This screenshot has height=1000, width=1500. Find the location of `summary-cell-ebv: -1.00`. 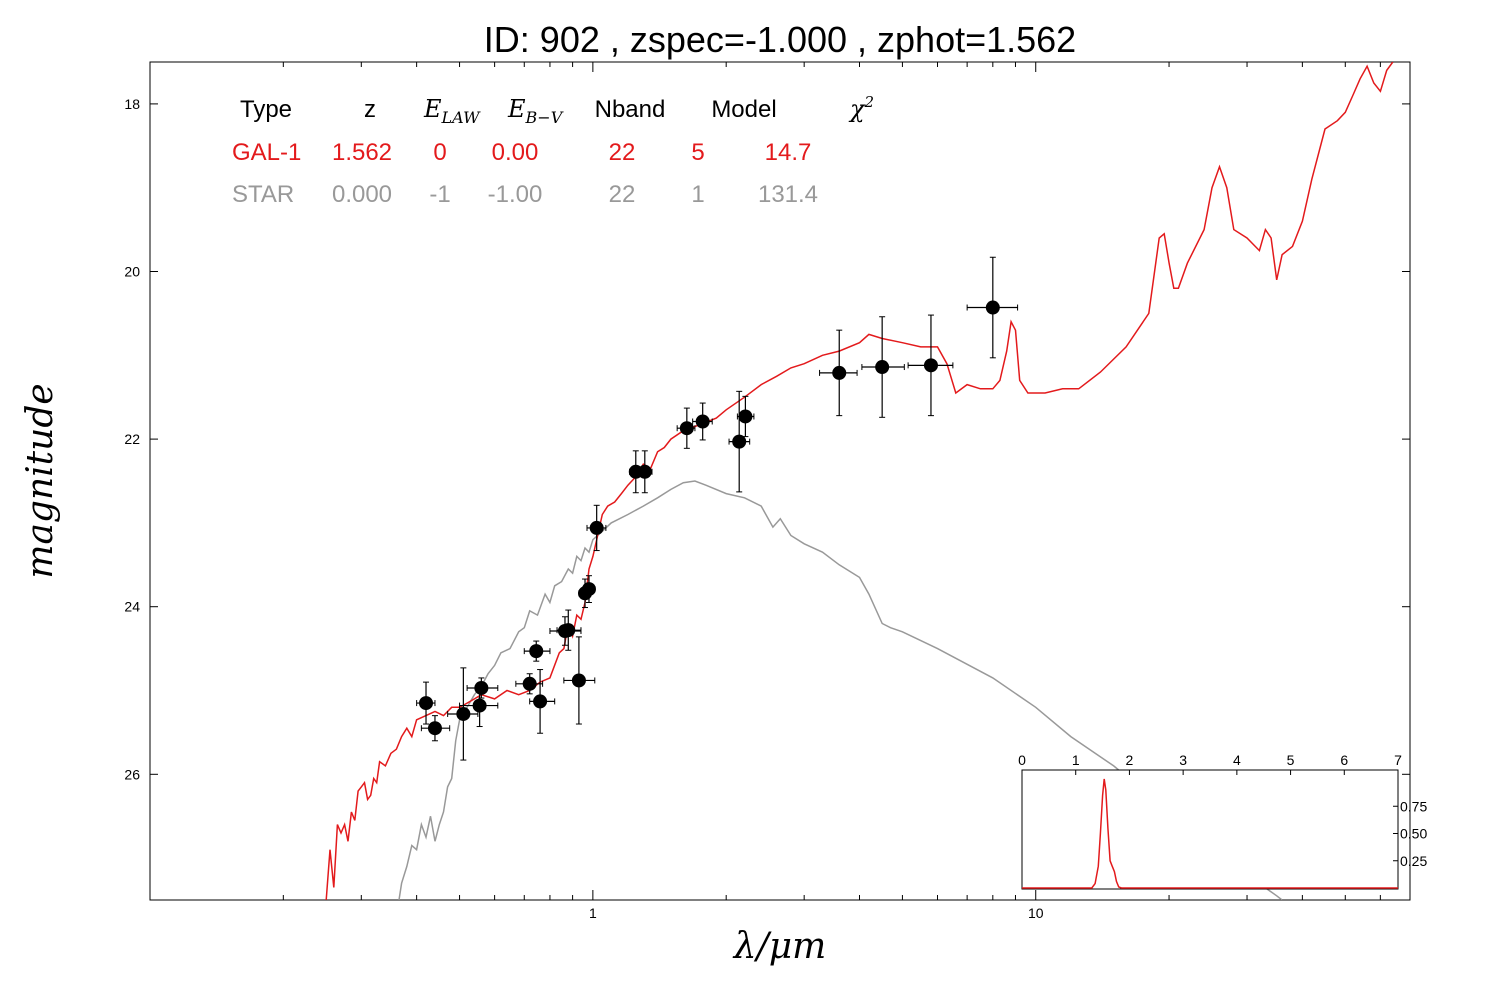

summary-cell-ebv: -1.00 is located at coordinates (515, 194).